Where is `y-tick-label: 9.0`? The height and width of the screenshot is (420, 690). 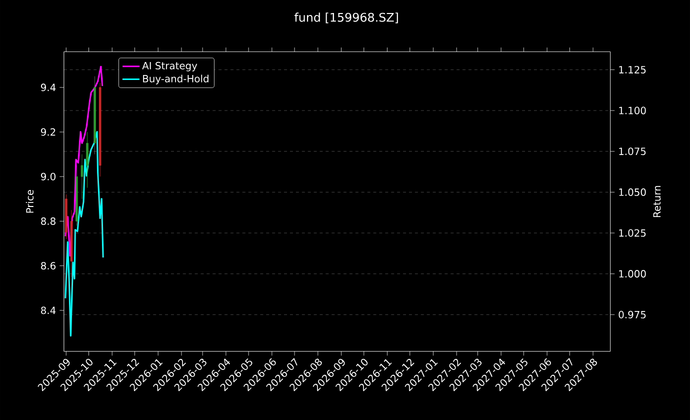
y-tick-label: 9.0 is located at coordinates (48, 176).